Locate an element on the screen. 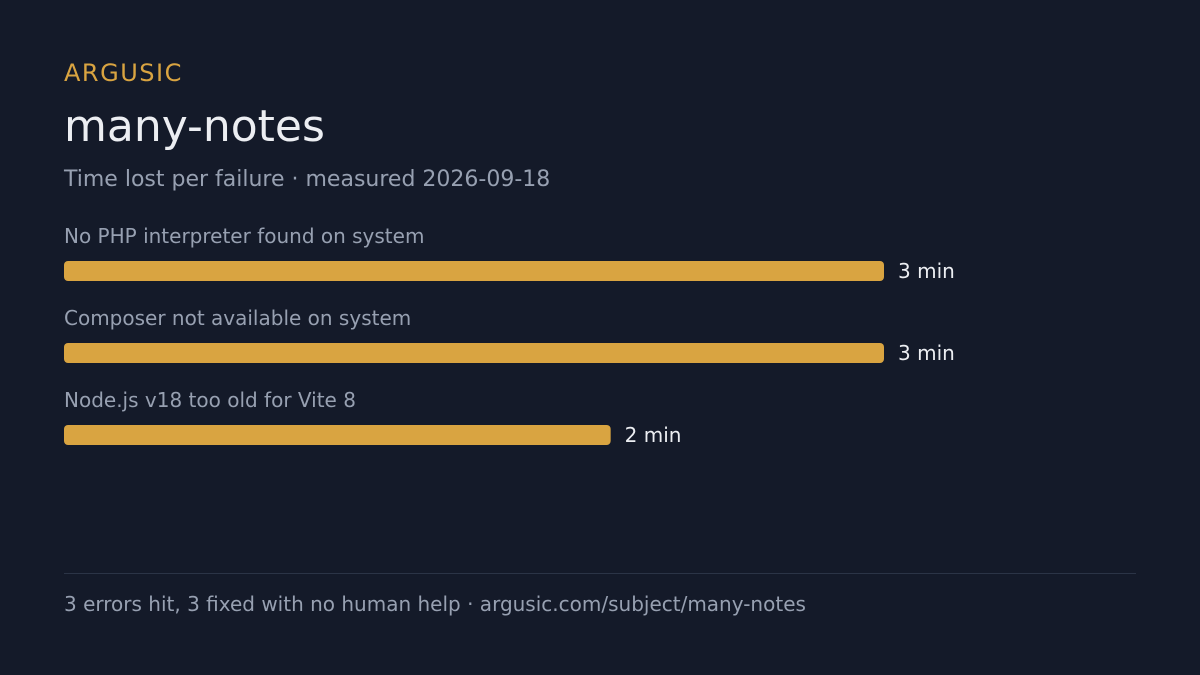 This screenshot has width=1200, height=675. value-label: 2 min is located at coordinates (653, 435).